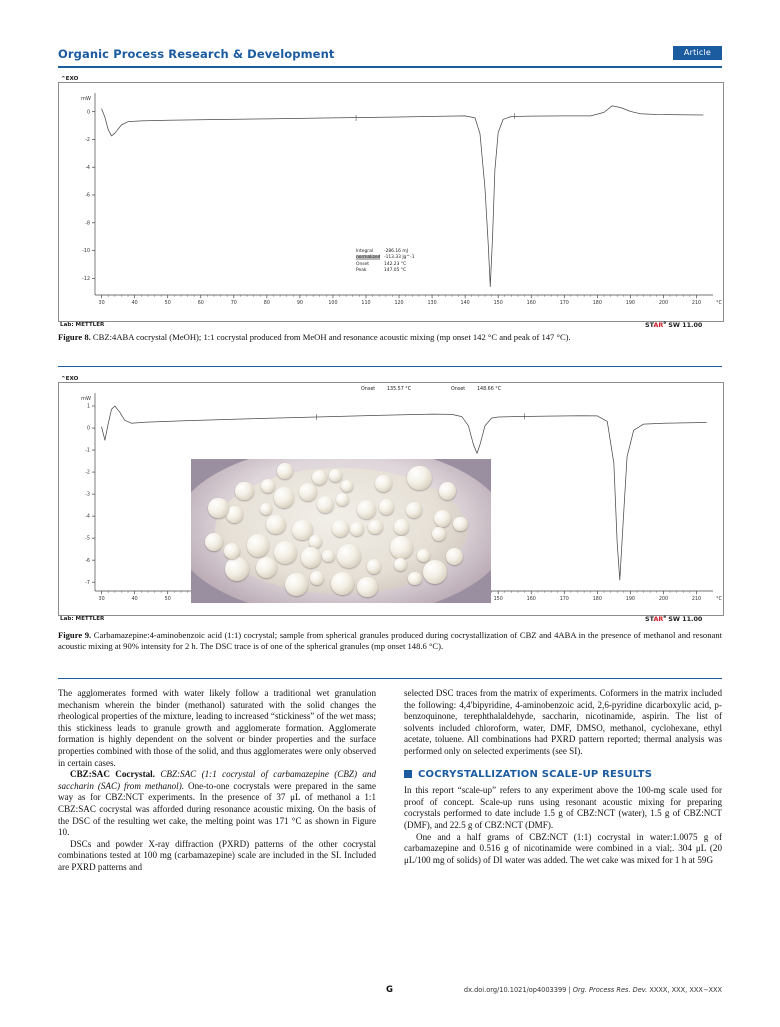 The width and height of the screenshot is (780, 1027). Describe the element at coordinates (86, 251) in the screenshot. I see `svg-text: -10` at that location.